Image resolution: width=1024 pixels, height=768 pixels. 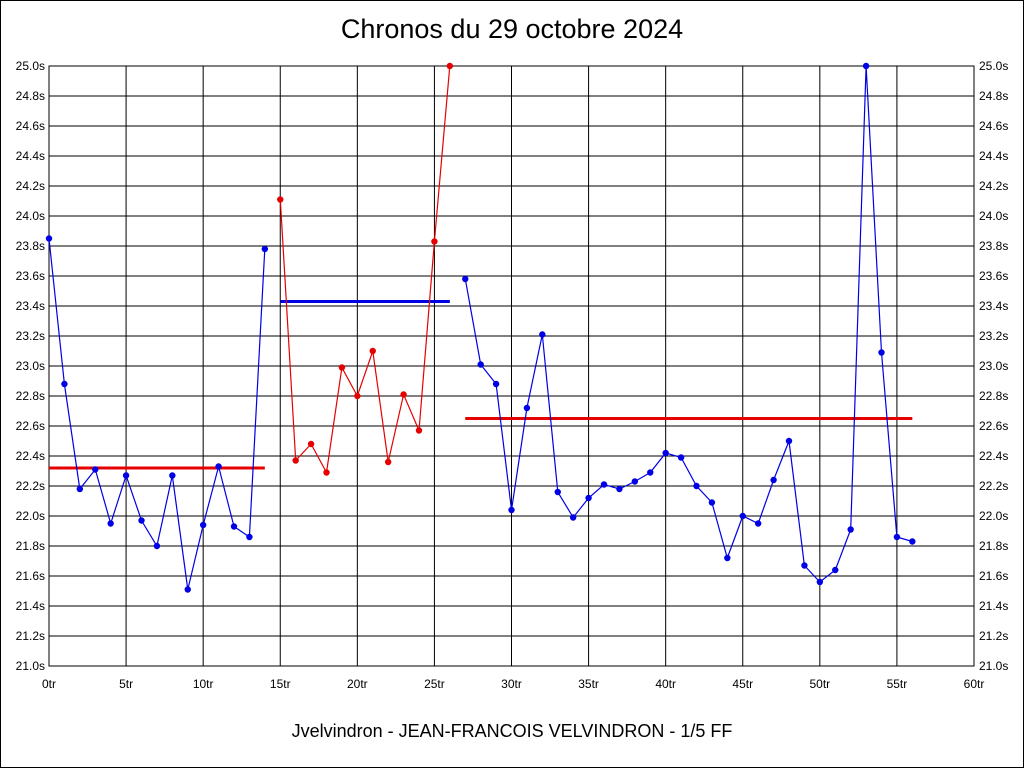 I want to click on y-tick-label-right: 22.4s, so click(x=993, y=456).